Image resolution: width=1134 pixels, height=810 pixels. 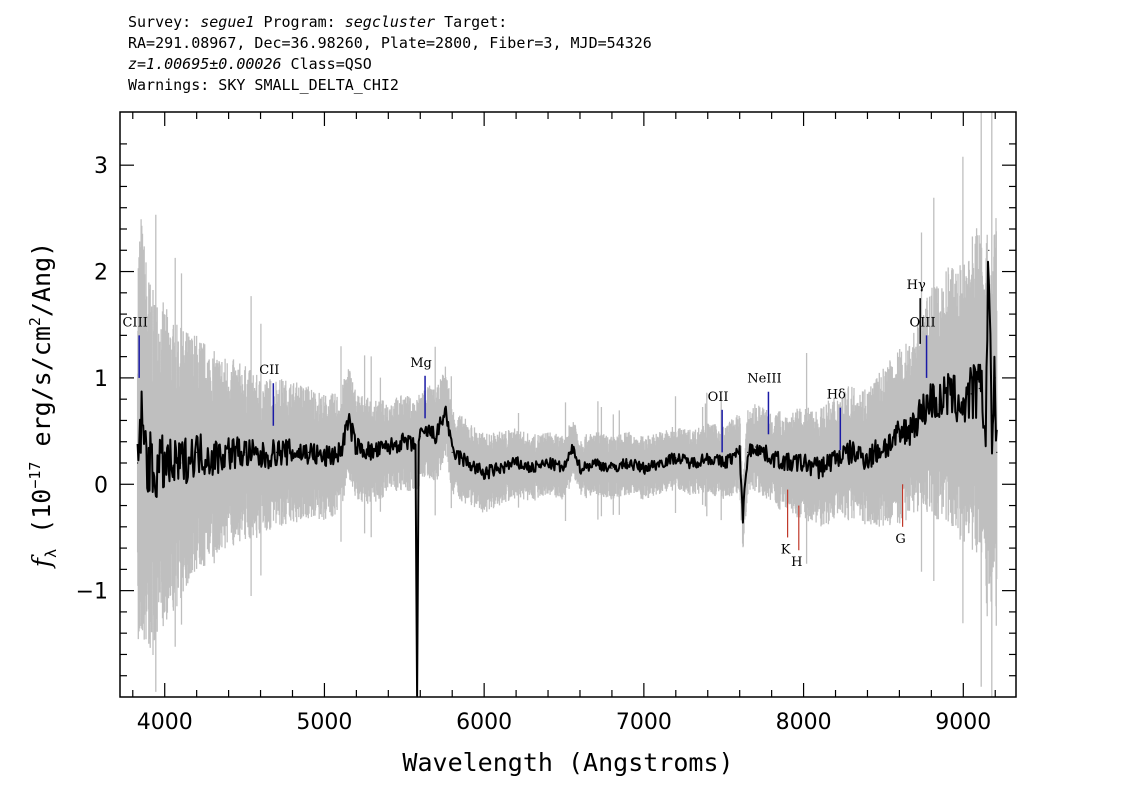 What do you see at coordinates (227, 22) in the screenshot?
I see `survey-value: segue1` at bounding box center [227, 22].